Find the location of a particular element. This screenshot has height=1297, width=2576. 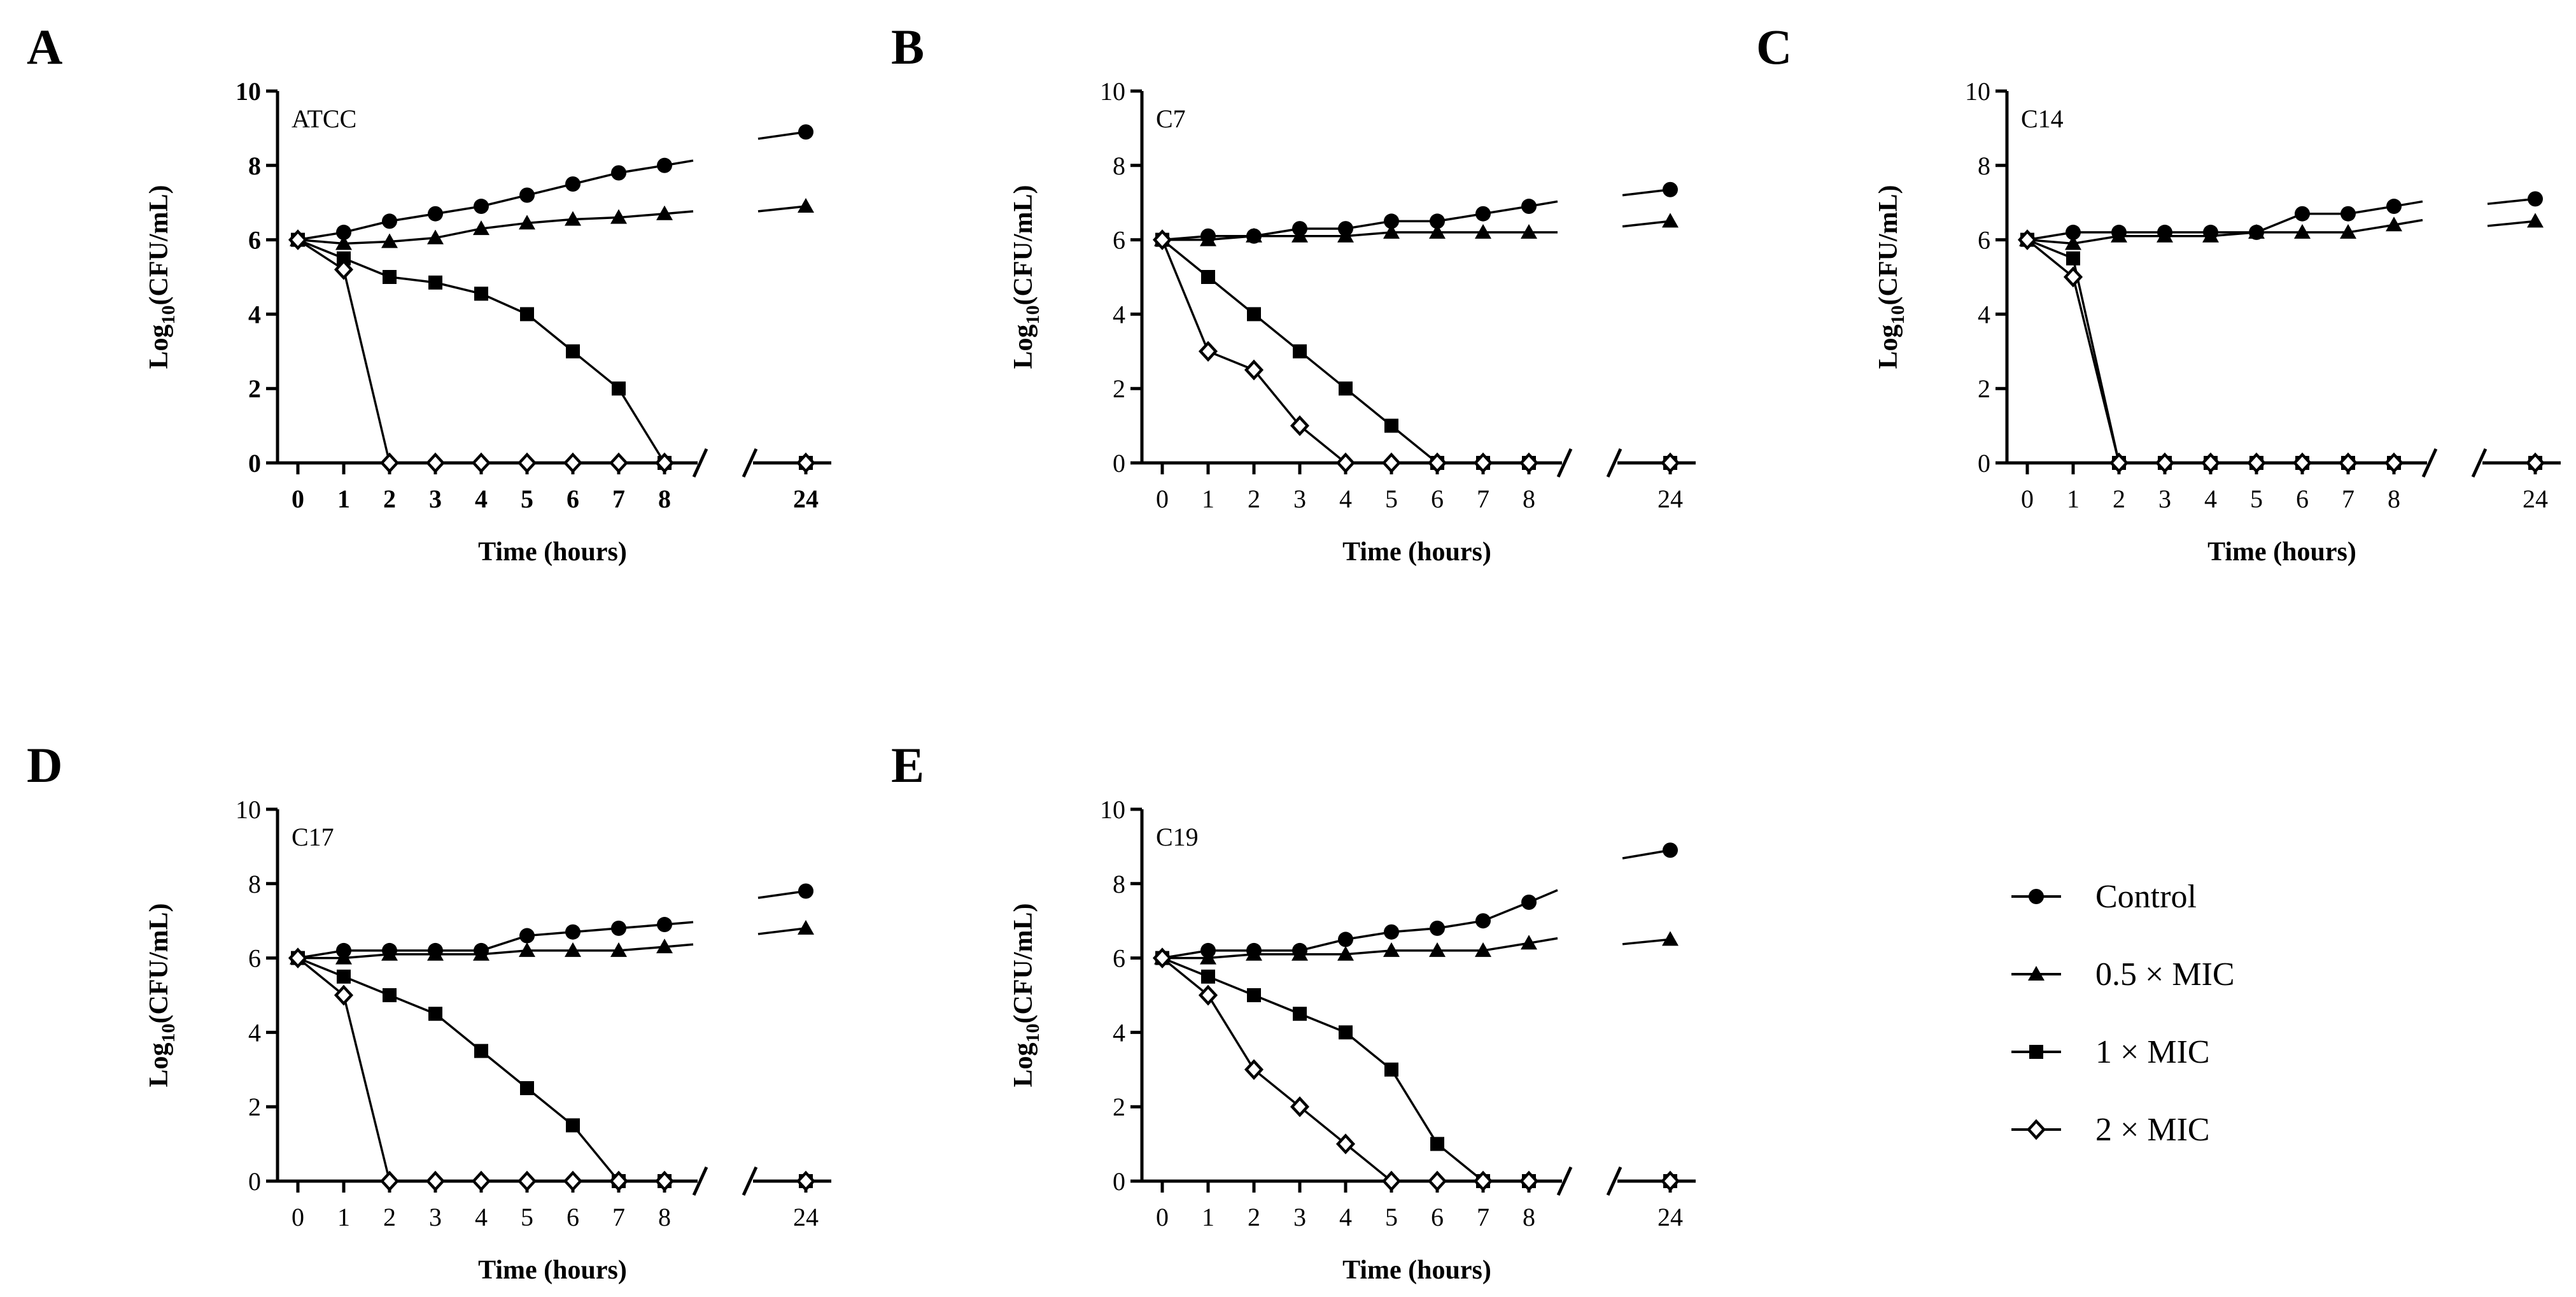

x-tick-label: 2 is located at coordinates (390, 499).